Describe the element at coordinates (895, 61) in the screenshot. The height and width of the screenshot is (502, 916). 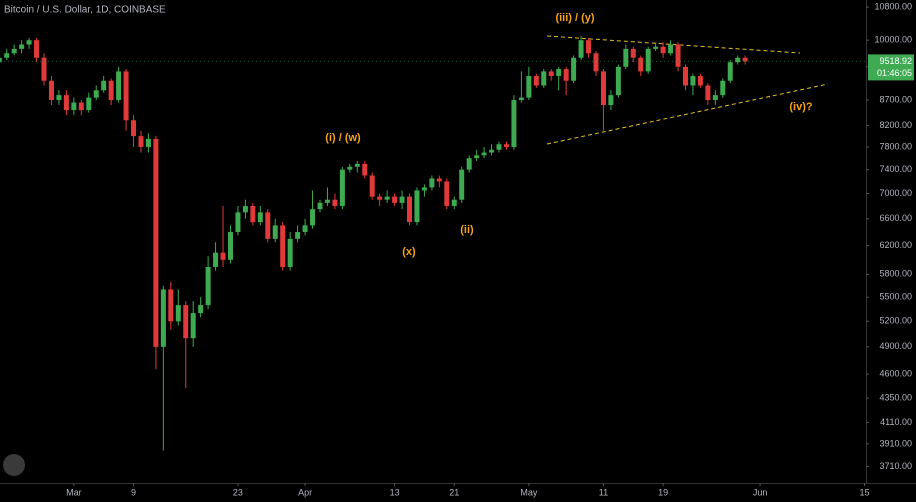
I see `last-price-label: 9518.92` at that location.